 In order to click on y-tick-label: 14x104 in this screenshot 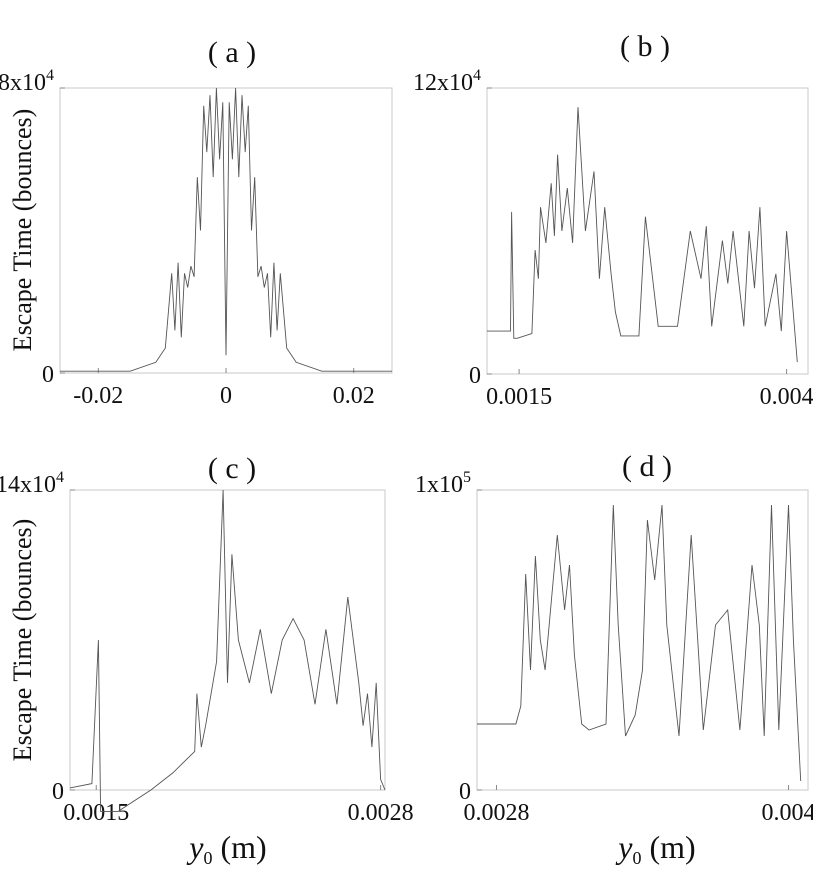, I will do `click(32, 483)`.